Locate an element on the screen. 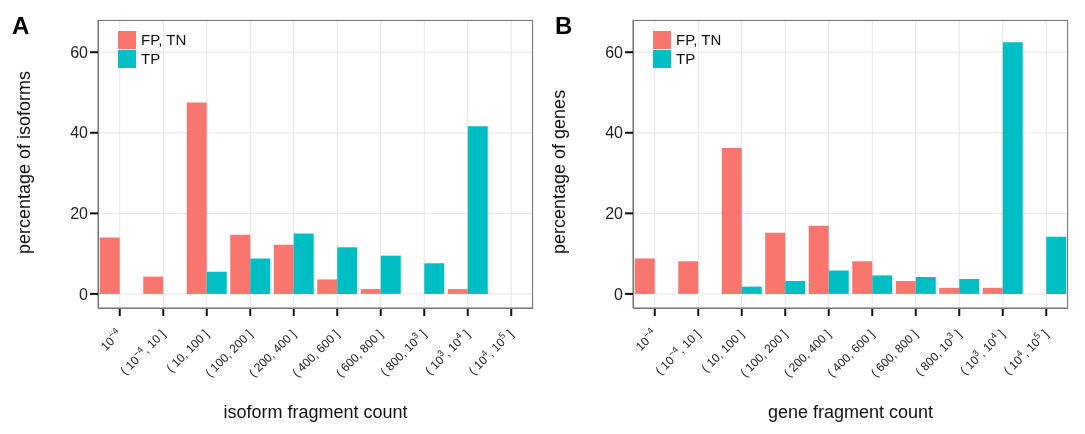  y-axis-title: percentage of isoforms is located at coordinates (24, 162).